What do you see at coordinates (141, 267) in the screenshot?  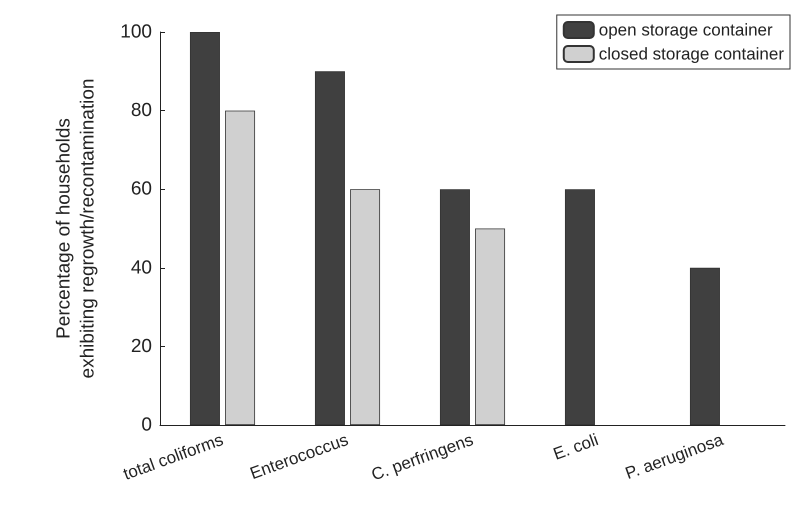 I see `y-tick-label: 40` at bounding box center [141, 267].